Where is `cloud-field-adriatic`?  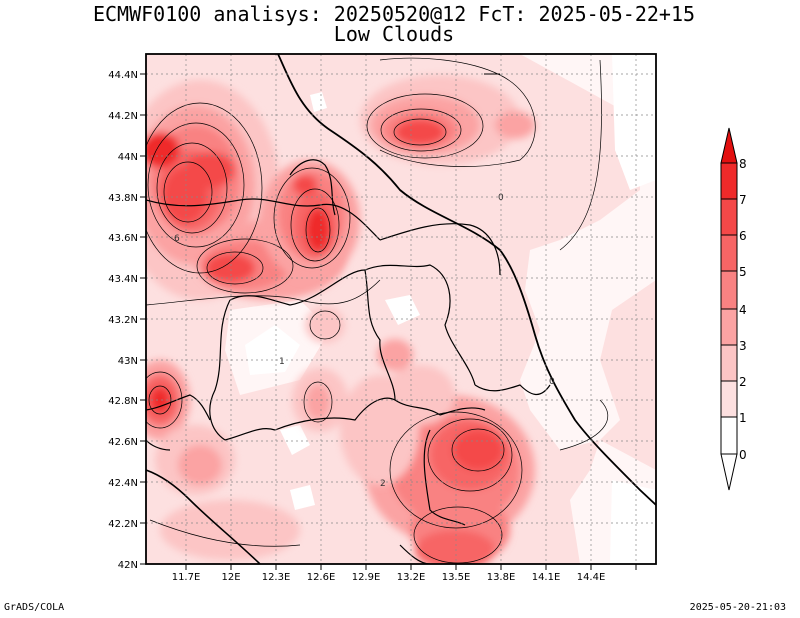 cloud-field-adriatic is located at coordinates (447, 120).